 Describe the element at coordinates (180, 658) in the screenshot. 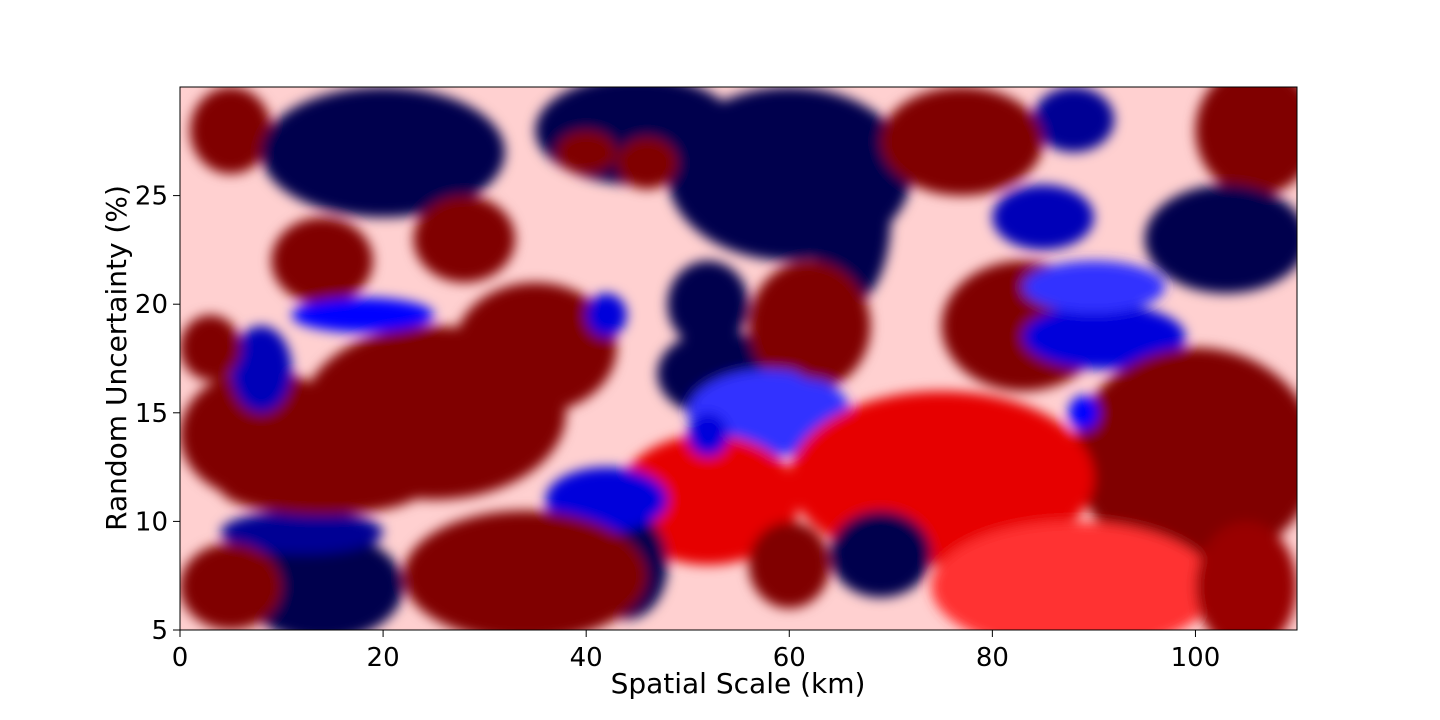

I see `x-tick-label: 0` at that location.